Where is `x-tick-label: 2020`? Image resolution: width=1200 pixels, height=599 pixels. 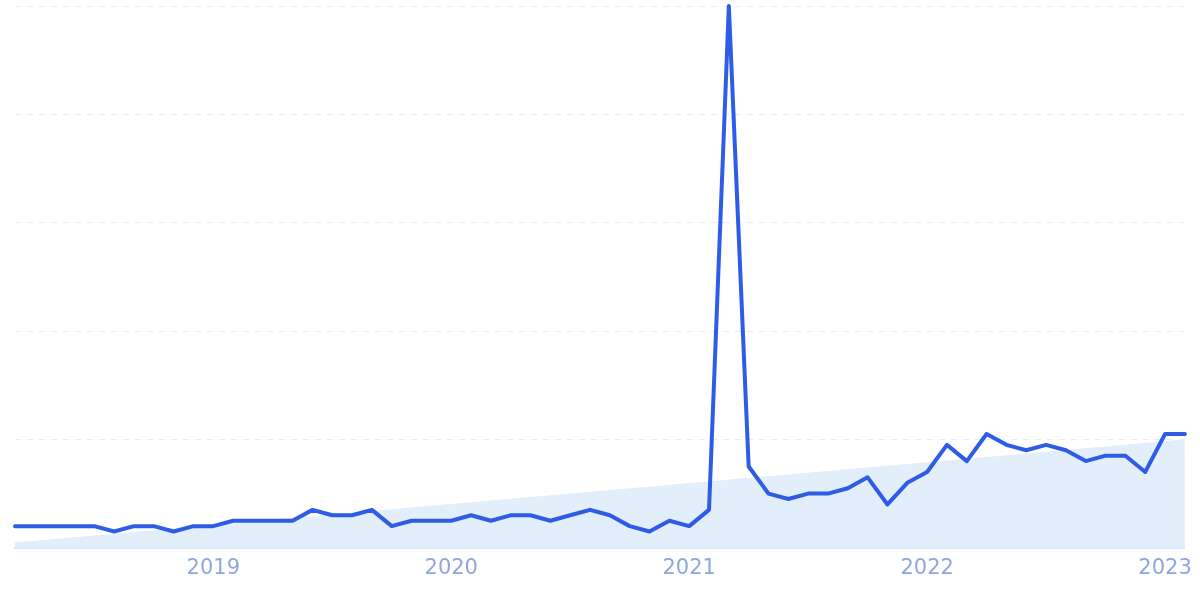 x-tick-label: 2020 is located at coordinates (451, 566).